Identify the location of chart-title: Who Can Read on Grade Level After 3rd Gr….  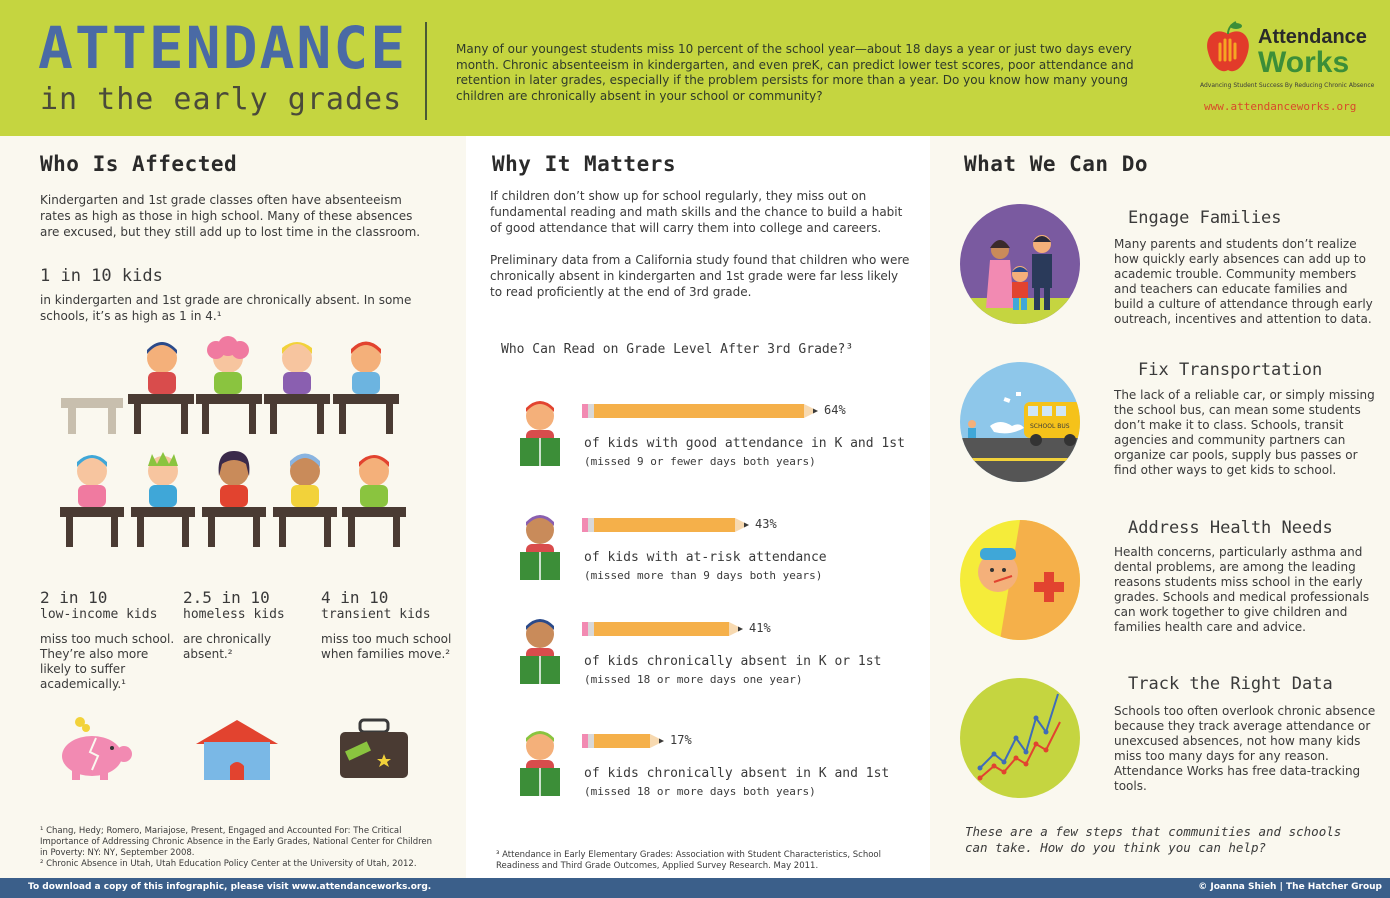
(677, 349).